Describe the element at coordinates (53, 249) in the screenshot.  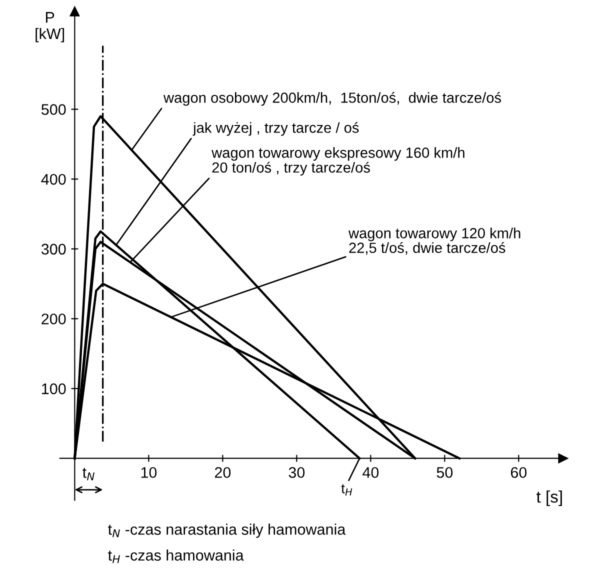
I see `y-tick-label: 300` at that location.